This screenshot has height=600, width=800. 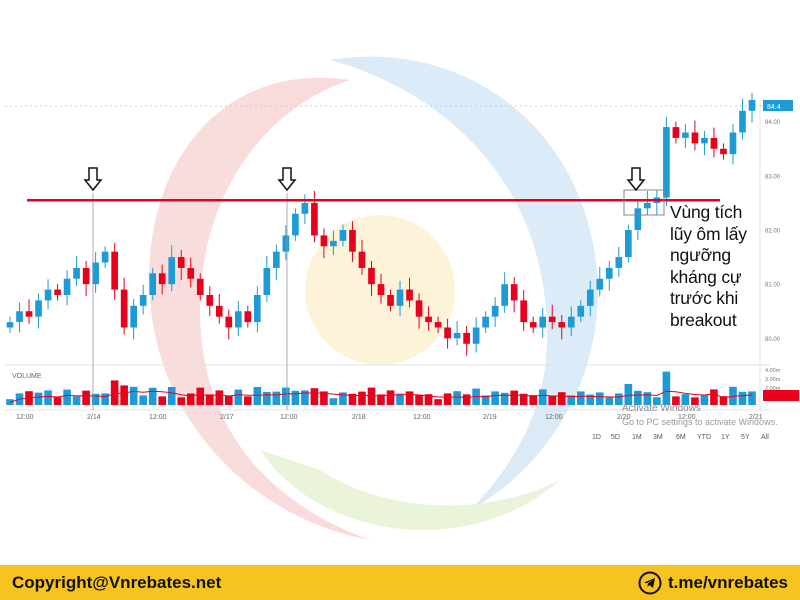 What do you see at coordinates (400, 582) in the screenshot?
I see `footer-bar: Copyright@Vnrebates.net t.me/vnrebates` at bounding box center [400, 582].